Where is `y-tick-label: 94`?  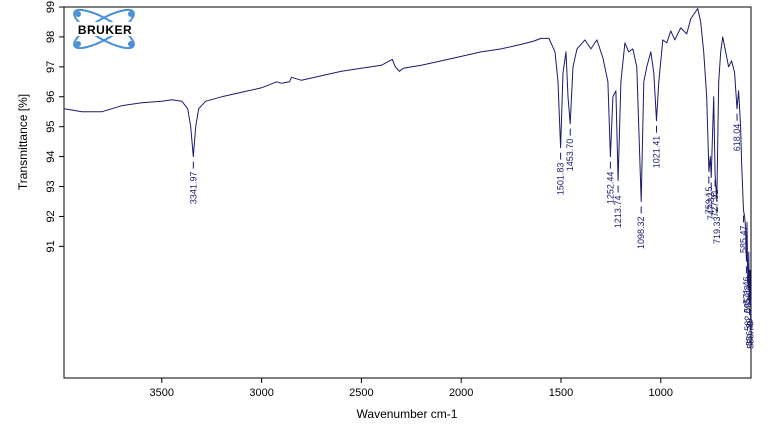
y-tick-label: 94 is located at coordinates (51, 156).